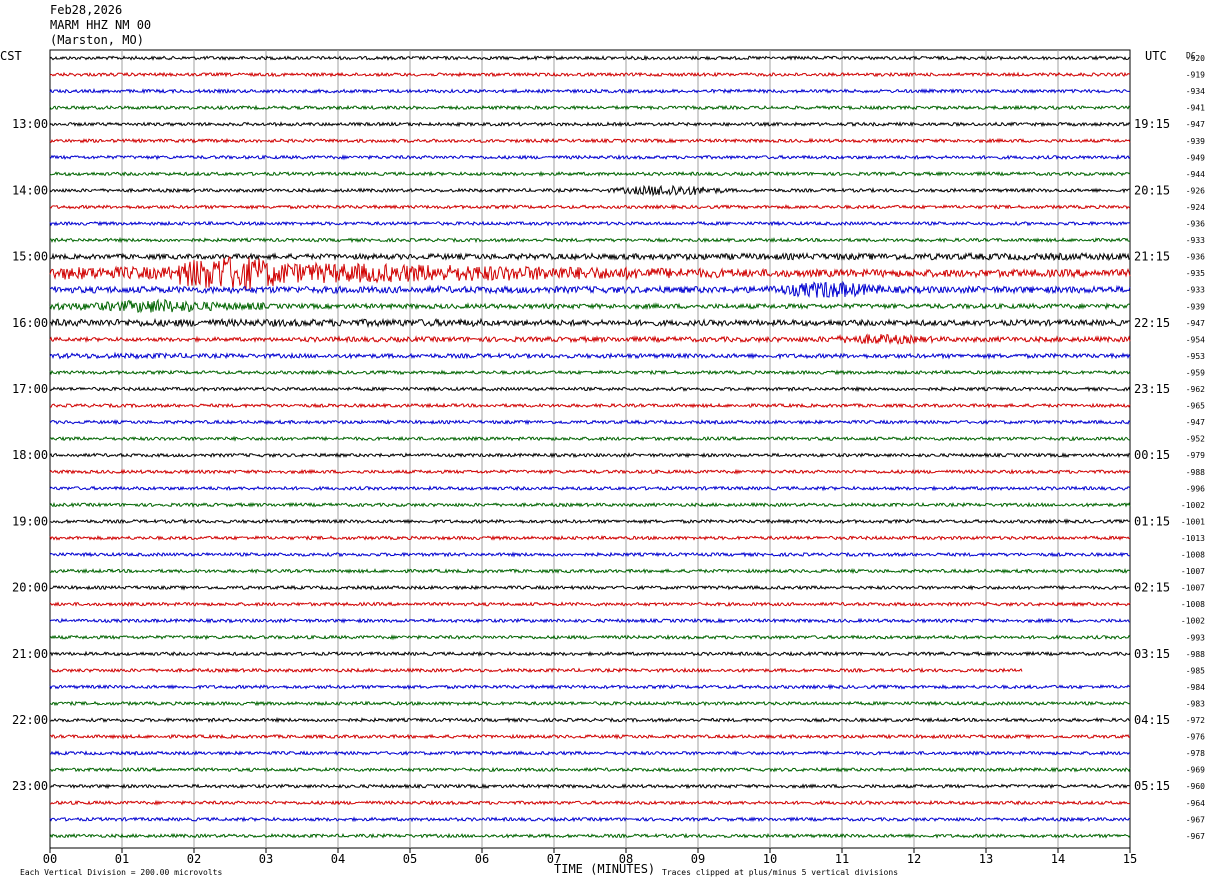 This screenshot has height=886, width=1210. What do you see at coordinates (1152, 588) in the screenshot?
I see `right-hour-label: 02:15` at bounding box center [1152, 588].